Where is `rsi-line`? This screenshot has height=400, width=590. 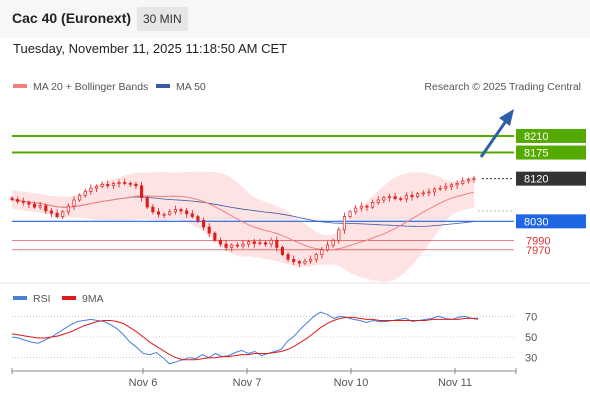
rsi-line is located at coordinates (245, 338).